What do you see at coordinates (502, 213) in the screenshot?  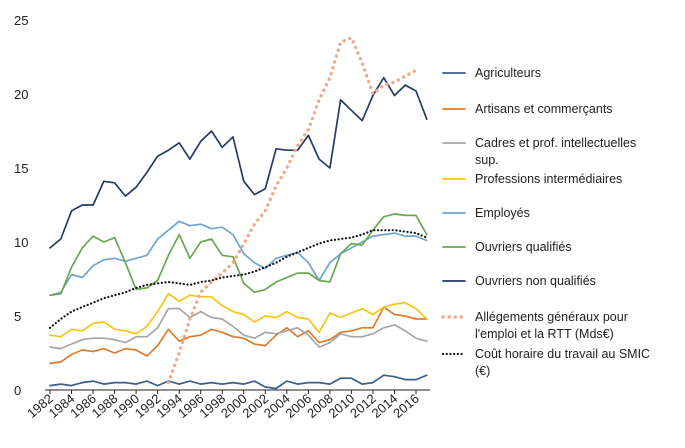 I see `legend-label: Employés` at bounding box center [502, 213].